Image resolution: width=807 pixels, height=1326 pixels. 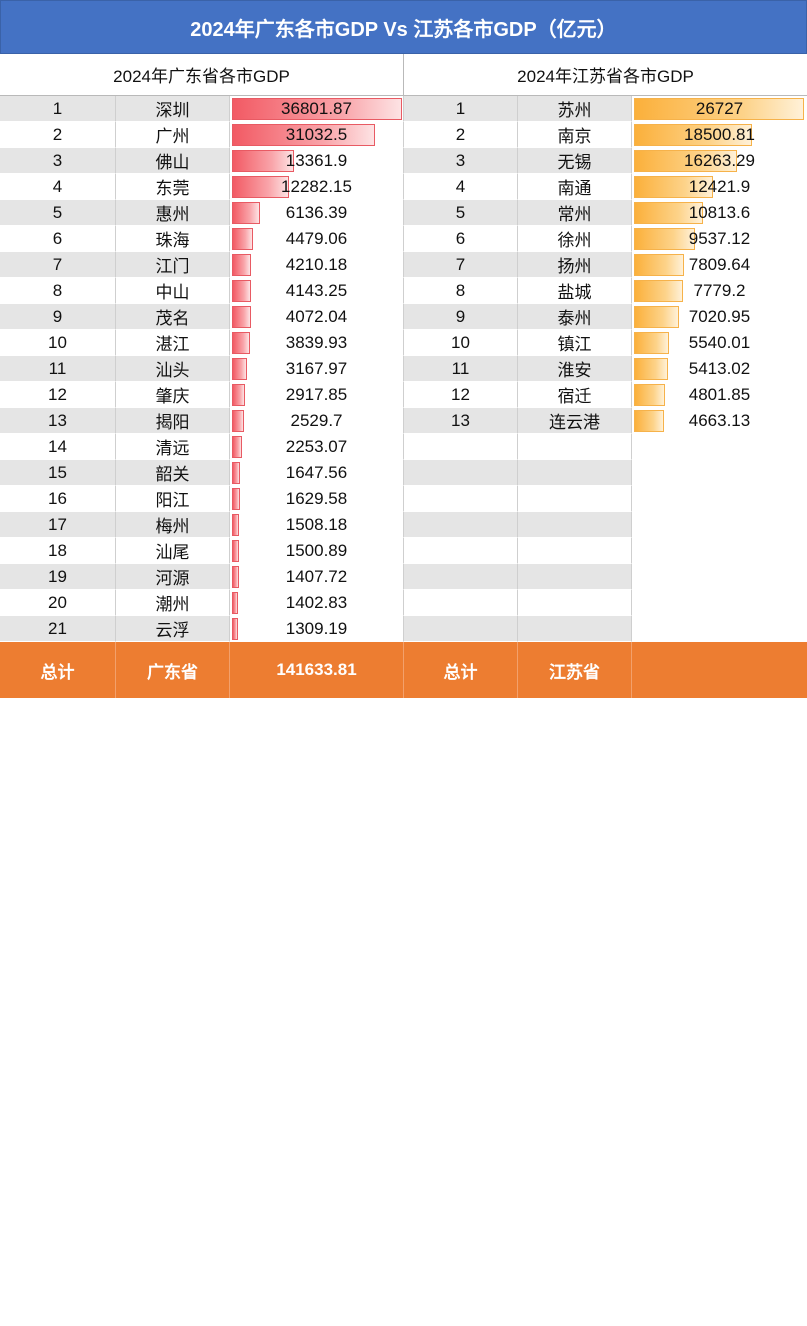 What do you see at coordinates (316, 368) in the screenshot?
I see `gd-gdp-value: 3167.97` at bounding box center [316, 368].